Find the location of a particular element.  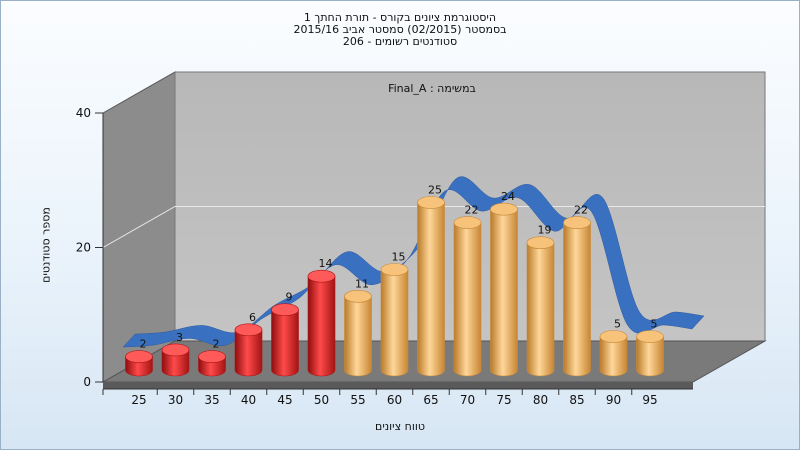

chart-annotation: במשימה : Final_A is located at coordinates (432, 88).